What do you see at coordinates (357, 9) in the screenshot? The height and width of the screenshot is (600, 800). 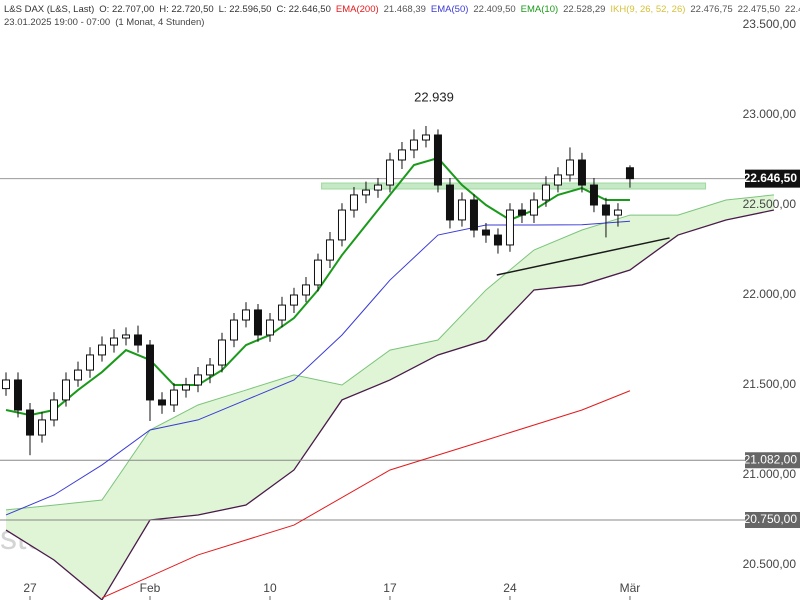 I see `legend-name: EMA(200)` at bounding box center [357, 9].